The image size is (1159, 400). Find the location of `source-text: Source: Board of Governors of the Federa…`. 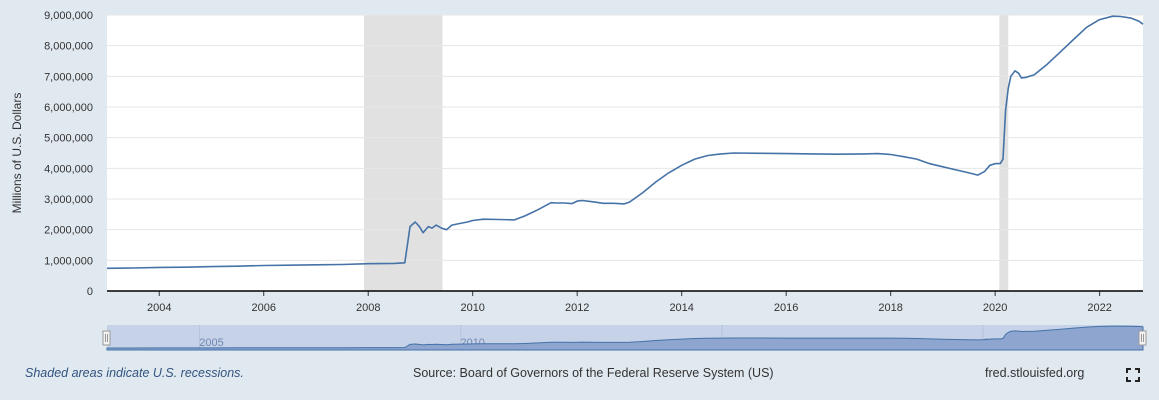

source-text: Source: Board of Governors of the Federa… is located at coordinates (593, 373).